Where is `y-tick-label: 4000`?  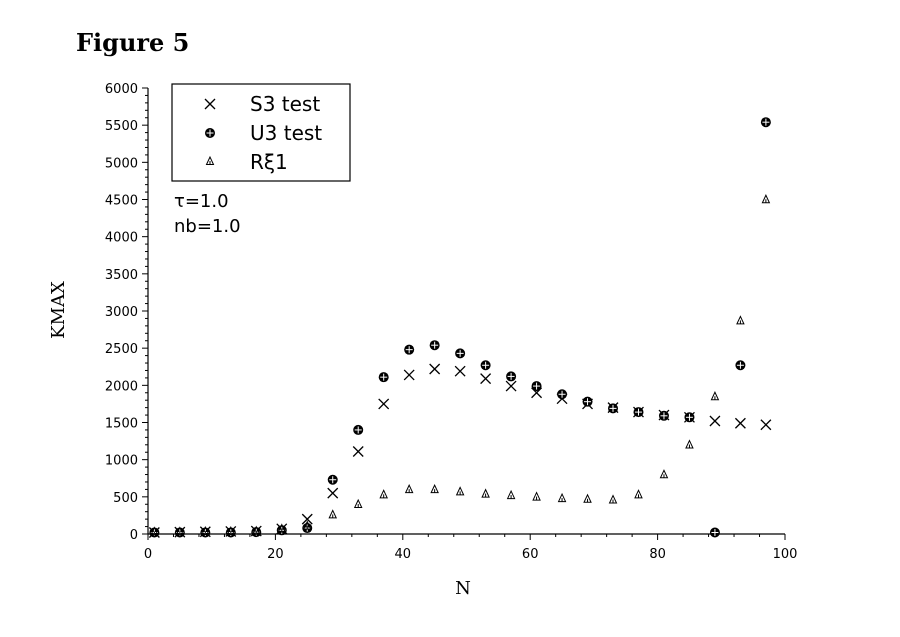
y-tick-label: 4000 is located at coordinates (121, 238).